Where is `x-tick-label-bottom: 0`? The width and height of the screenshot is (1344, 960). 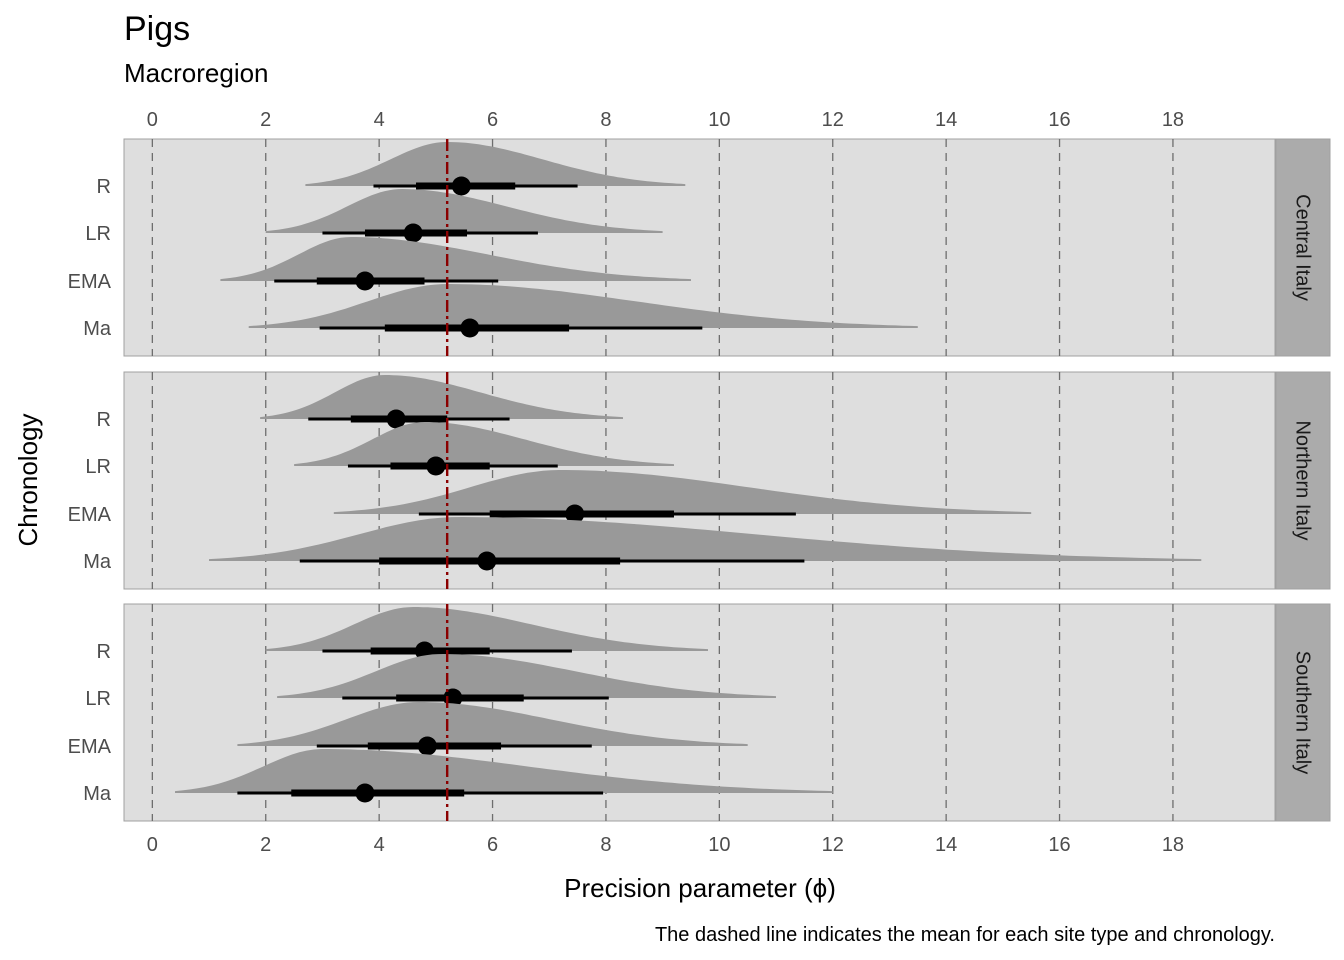
x-tick-label-bottom: 0 is located at coordinates (152, 845).